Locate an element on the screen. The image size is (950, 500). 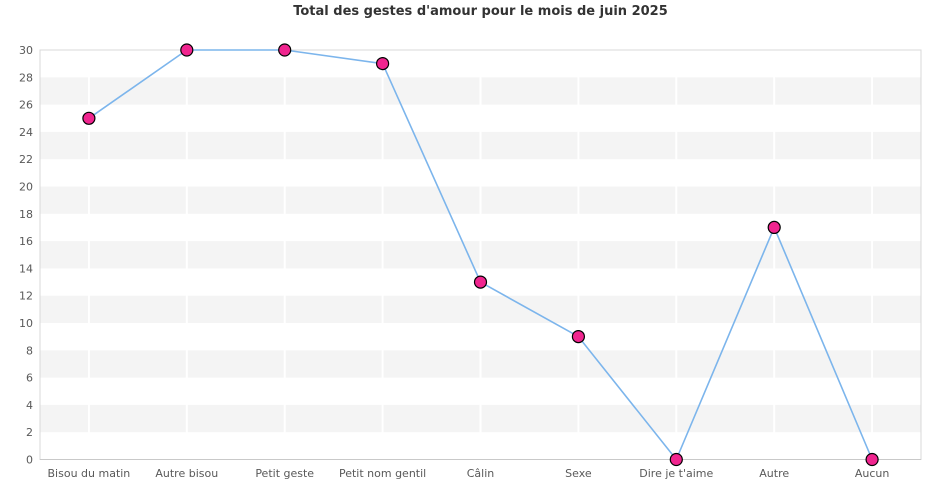
y-axis-label: 12 is located at coordinates (26, 296).